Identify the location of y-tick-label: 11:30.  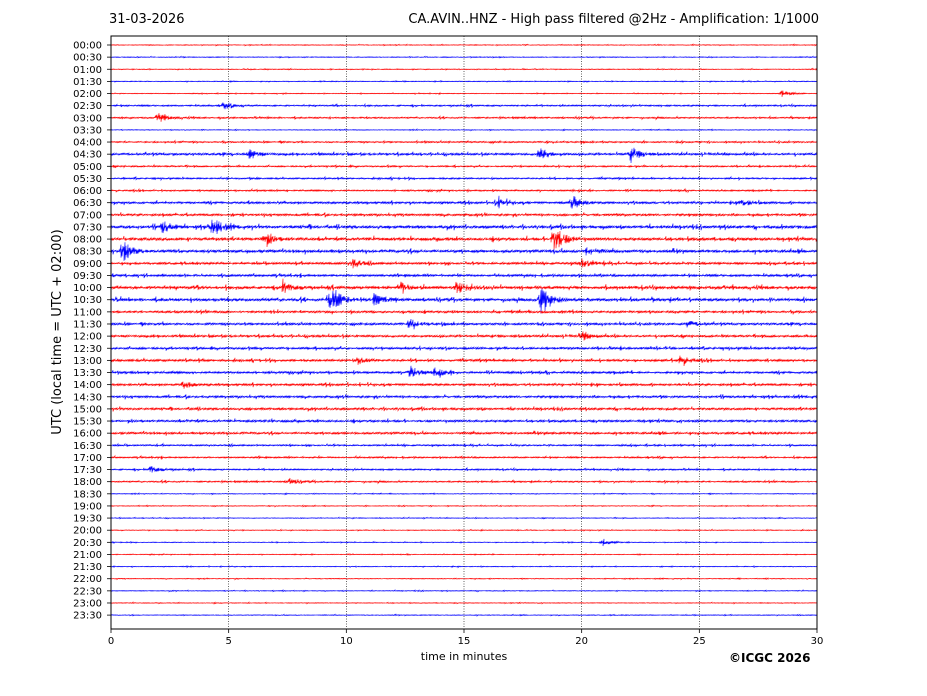
(87, 324).